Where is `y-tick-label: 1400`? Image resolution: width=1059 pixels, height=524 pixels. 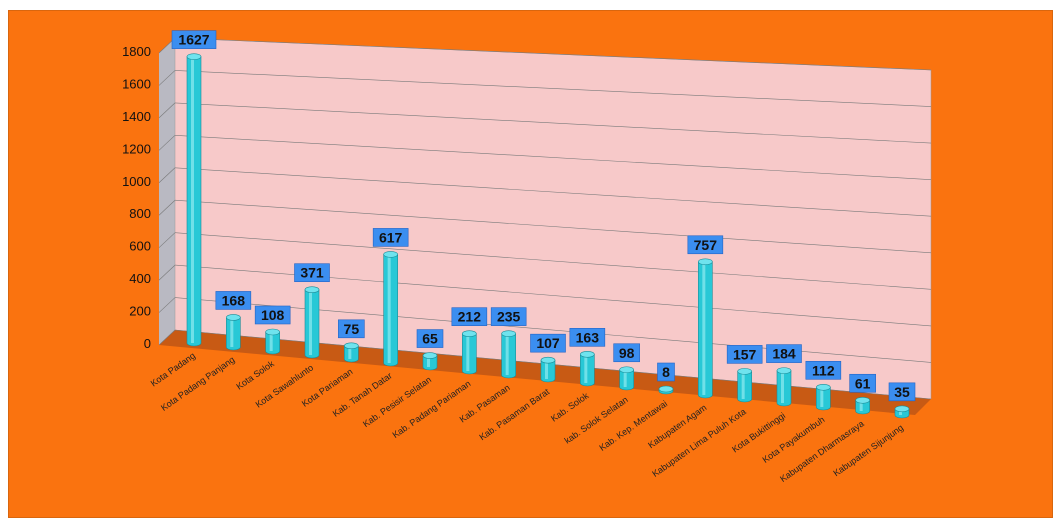 y-tick-label: 1400 is located at coordinates (136, 116).